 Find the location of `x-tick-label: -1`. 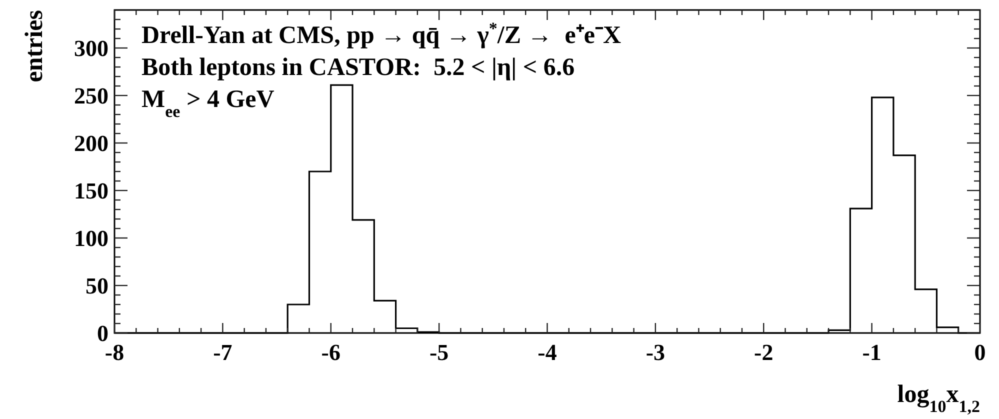

x-tick-label: -1 is located at coordinates (872, 352).